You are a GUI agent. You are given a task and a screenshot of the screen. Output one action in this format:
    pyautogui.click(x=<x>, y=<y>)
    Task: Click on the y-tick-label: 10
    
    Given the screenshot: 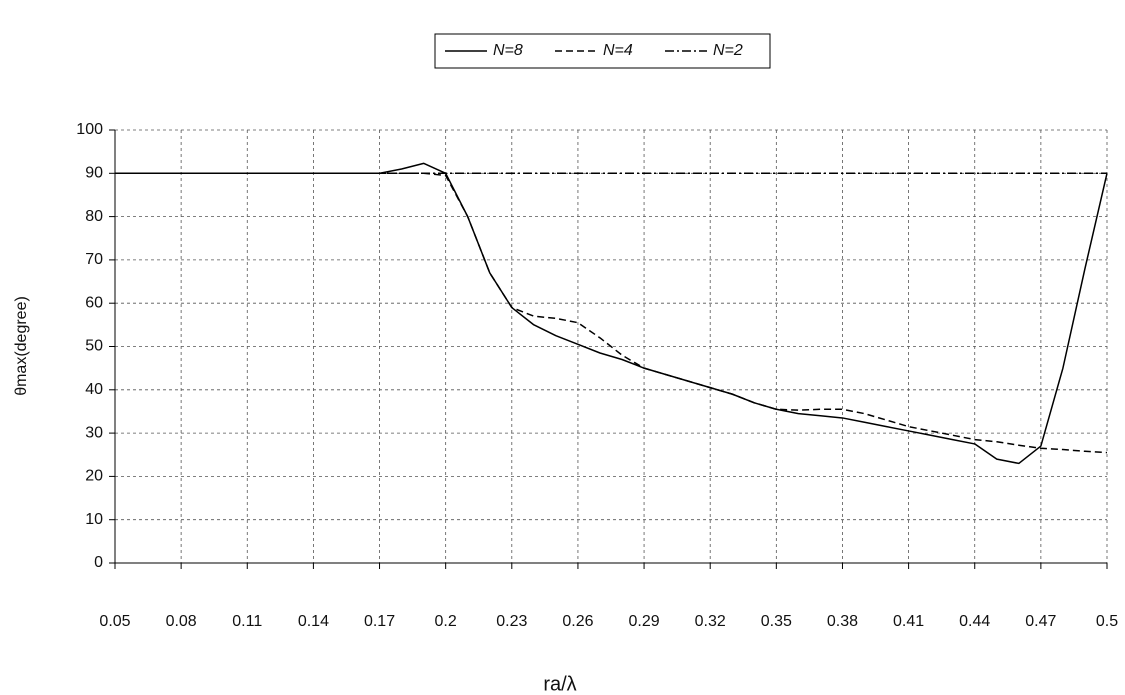 What is the action you would take?
    pyautogui.click(x=94, y=519)
    